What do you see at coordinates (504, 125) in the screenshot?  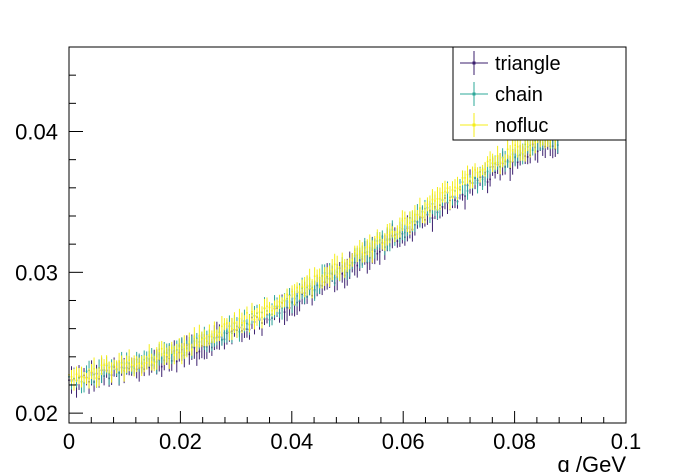 I see `legend-entry-nofluc: nofluc` at bounding box center [504, 125].